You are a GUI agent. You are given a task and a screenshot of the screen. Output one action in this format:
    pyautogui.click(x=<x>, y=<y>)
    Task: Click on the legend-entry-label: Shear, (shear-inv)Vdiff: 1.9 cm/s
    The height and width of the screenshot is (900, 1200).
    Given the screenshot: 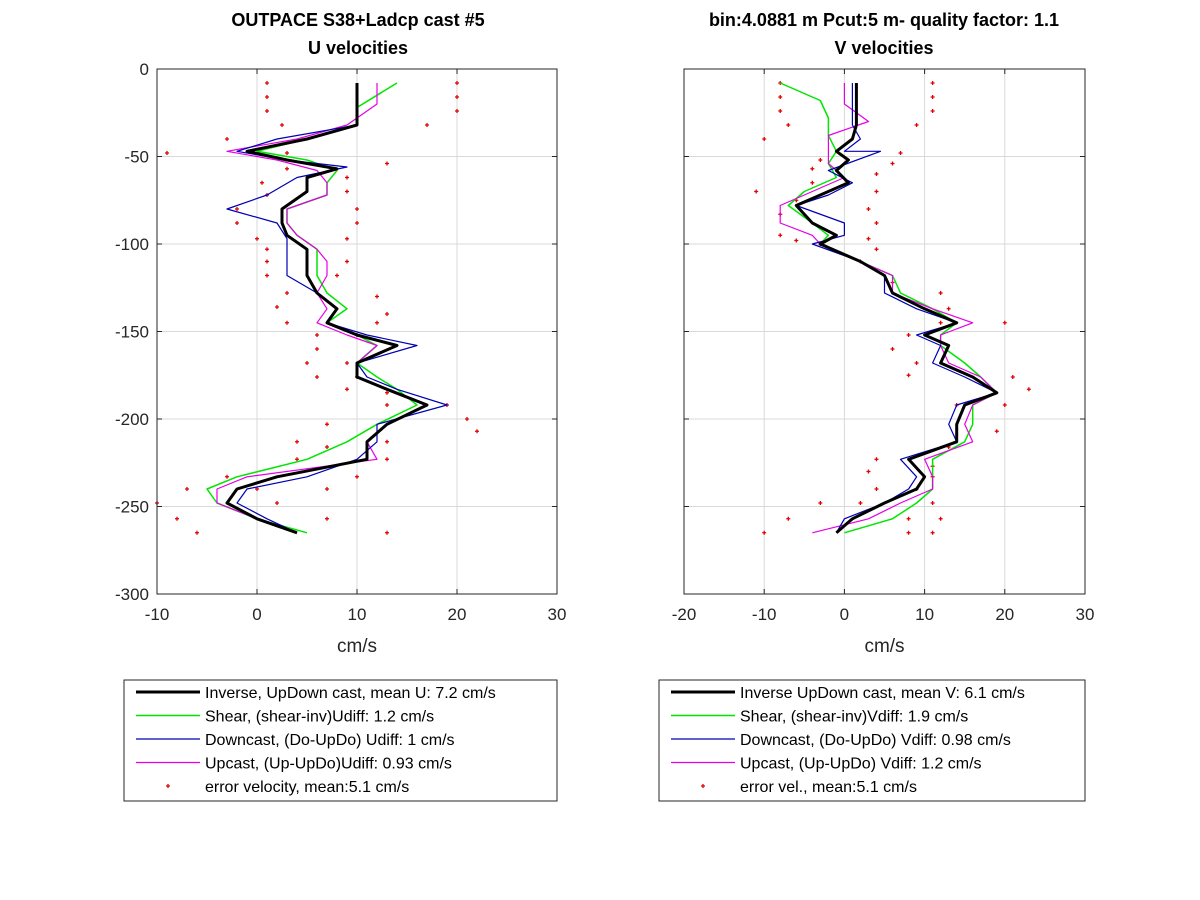 What is the action you would take?
    pyautogui.click(x=854, y=717)
    